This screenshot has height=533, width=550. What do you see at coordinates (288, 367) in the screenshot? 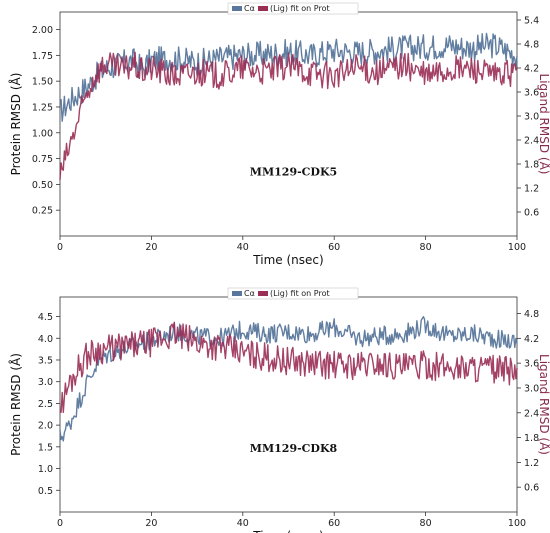
I see `series-line-ligand` at bounding box center [288, 367].